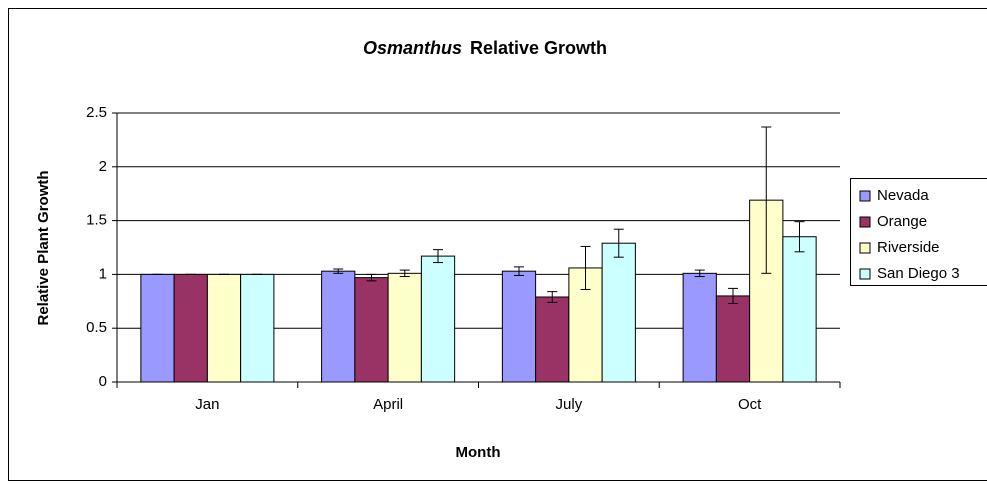 The width and height of the screenshot is (987, 485). I want to click on title-rest: Relative Growth, so click(538, 48).